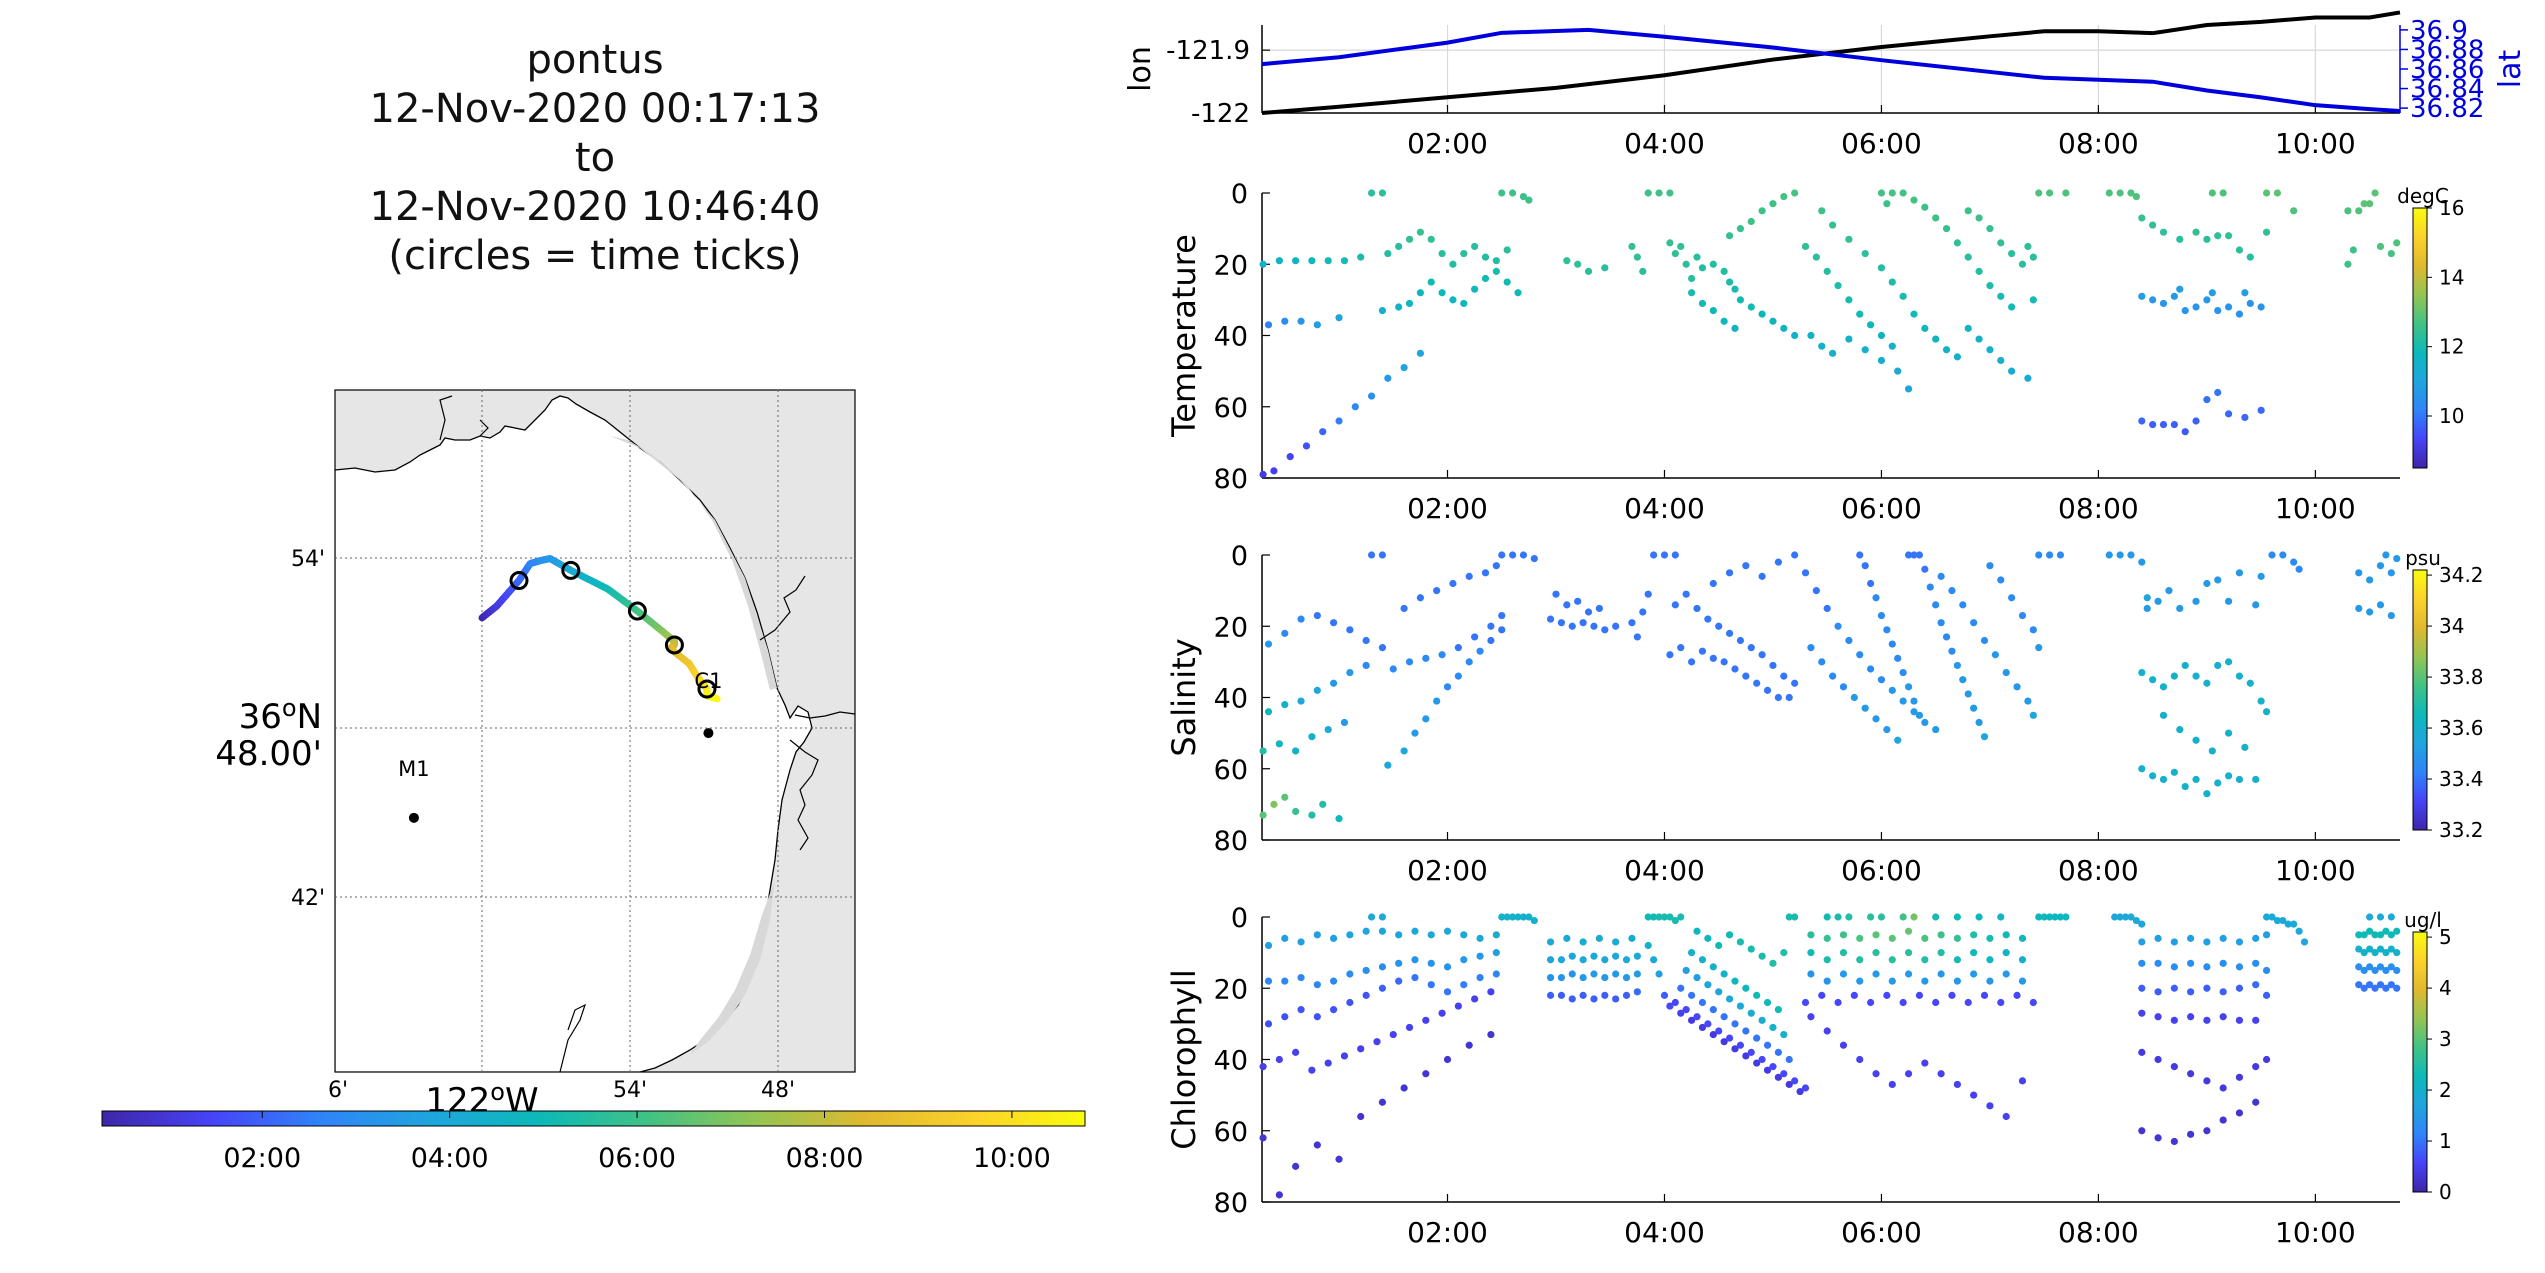 Image resolution: width=2545 pixels, height=1273 pixels. Describe the element at coordinates (1231, 337) in the screenshot. I see `temperature-y-tick-label: 40` at that location.